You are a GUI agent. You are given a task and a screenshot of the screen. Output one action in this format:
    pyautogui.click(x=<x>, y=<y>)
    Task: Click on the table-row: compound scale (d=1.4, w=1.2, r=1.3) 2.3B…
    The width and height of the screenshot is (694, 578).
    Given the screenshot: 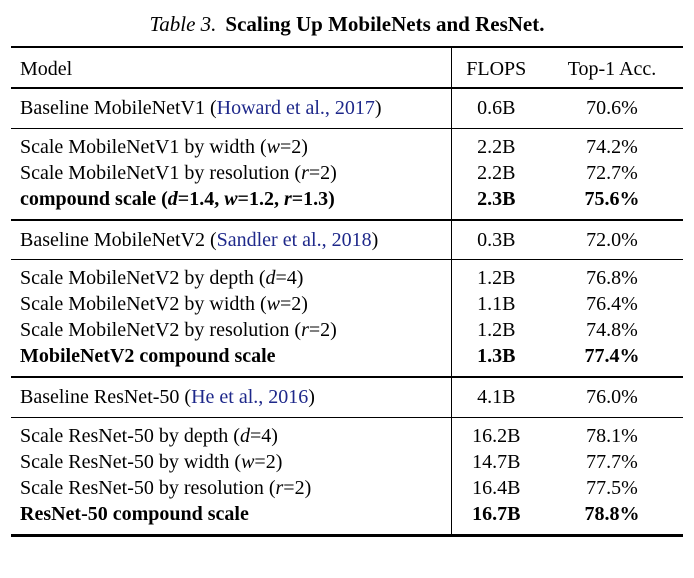 What is the action you would take?
    pyautogui.click(x=347, y=202)
    